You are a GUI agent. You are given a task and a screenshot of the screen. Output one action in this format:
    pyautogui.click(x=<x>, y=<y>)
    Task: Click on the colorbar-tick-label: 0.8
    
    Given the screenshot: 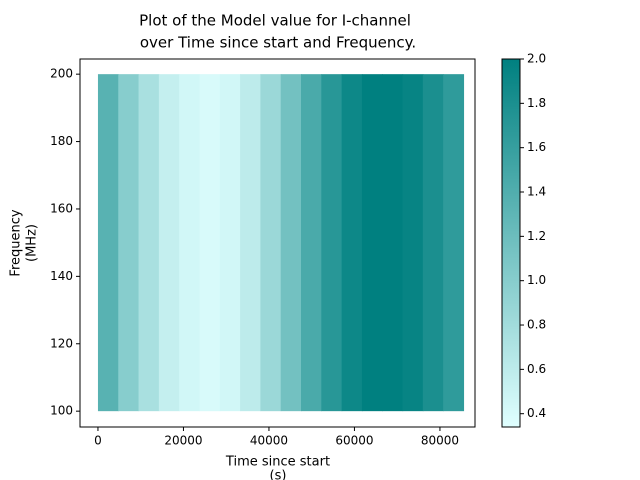 What is the action you would take?
    pyautogui.click(x=536, y=325)
    